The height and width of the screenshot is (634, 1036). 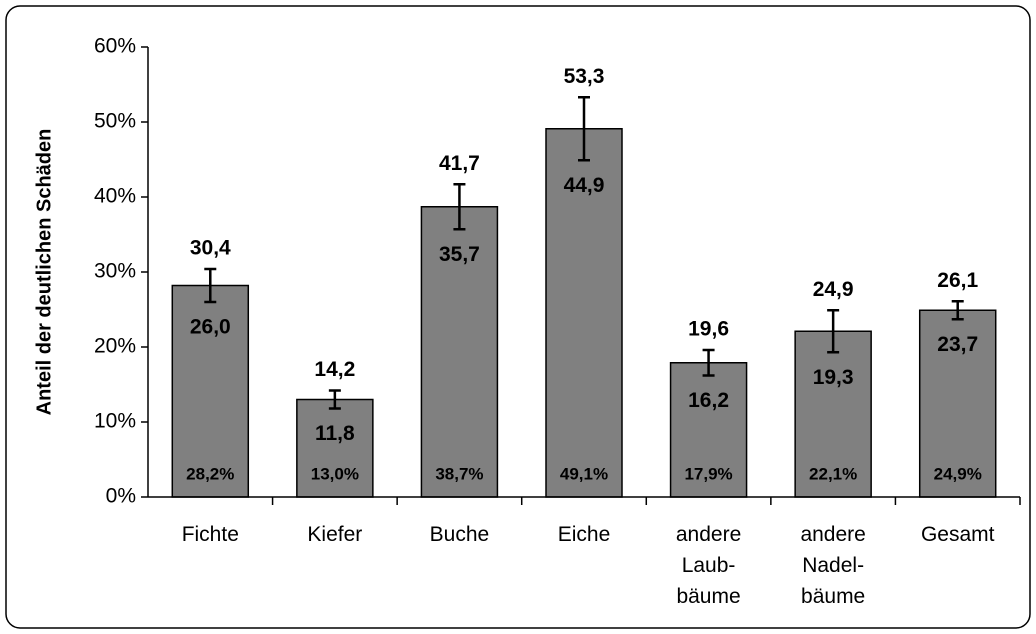 What do you see at coordinates (121, 496) in the screenshot?
I see `y-tick-label: 0%` at bounding box center [121, 496].